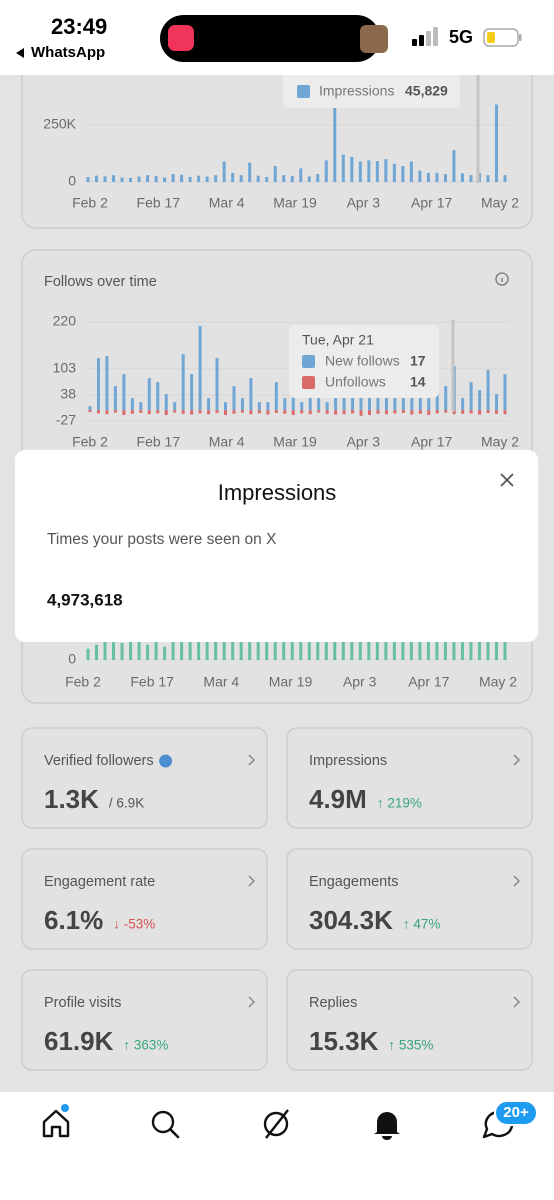 Image resolution: width=554 pixels, height=1200 pixels. What do you see at coordinates (145, 1045) in the screenshot?
I see `stat-change: ↑ 363%` at bounding box center [145, 1045].